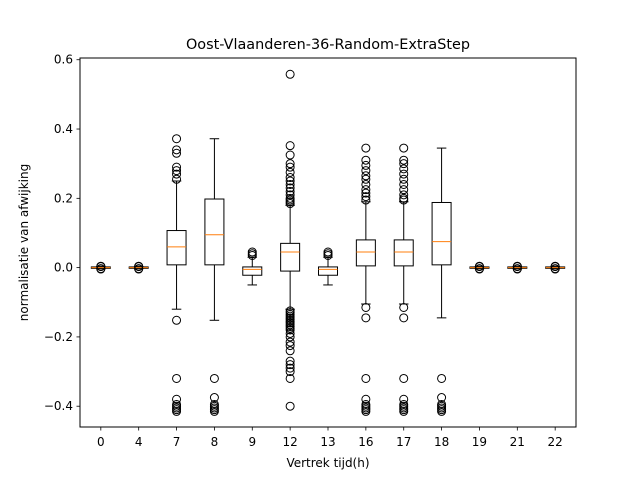 The width and height of the screenshot is (640, 480). Describe the element at coordinates (215, 442) in the screenshot. I see `x-tick-label: 8` at that location.